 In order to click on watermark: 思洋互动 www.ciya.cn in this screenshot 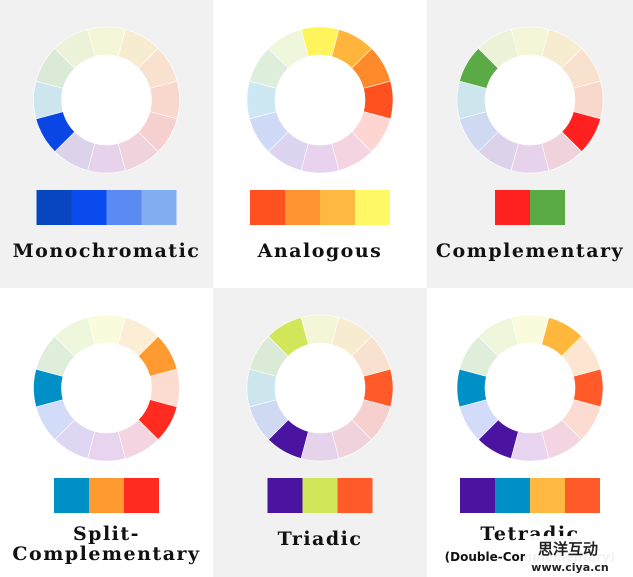, I will do `click(579, 556)`.